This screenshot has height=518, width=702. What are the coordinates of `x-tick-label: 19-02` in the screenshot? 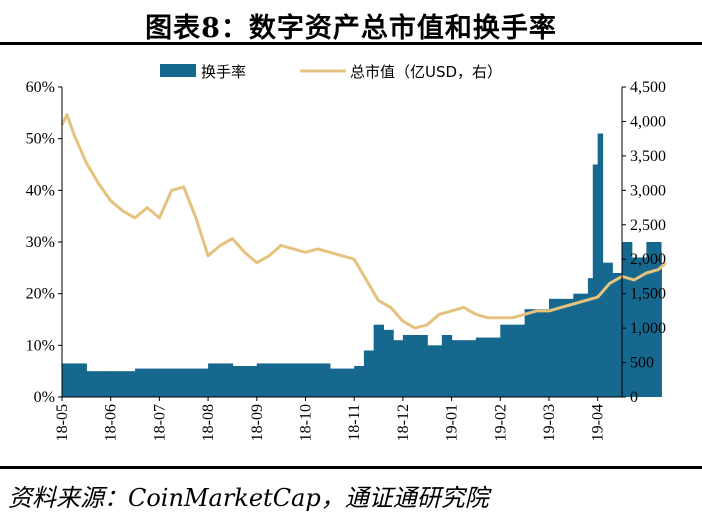 It's located at (500, 422).